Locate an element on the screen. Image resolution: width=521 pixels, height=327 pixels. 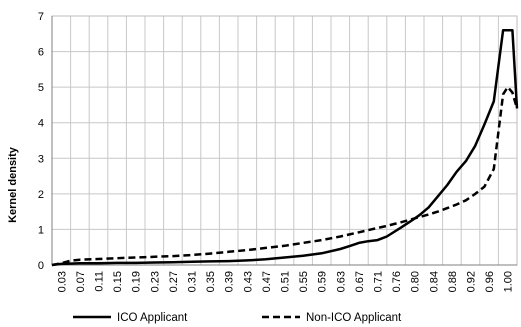
x-tick-label: 0.92 is located at coordinates (472, 281).